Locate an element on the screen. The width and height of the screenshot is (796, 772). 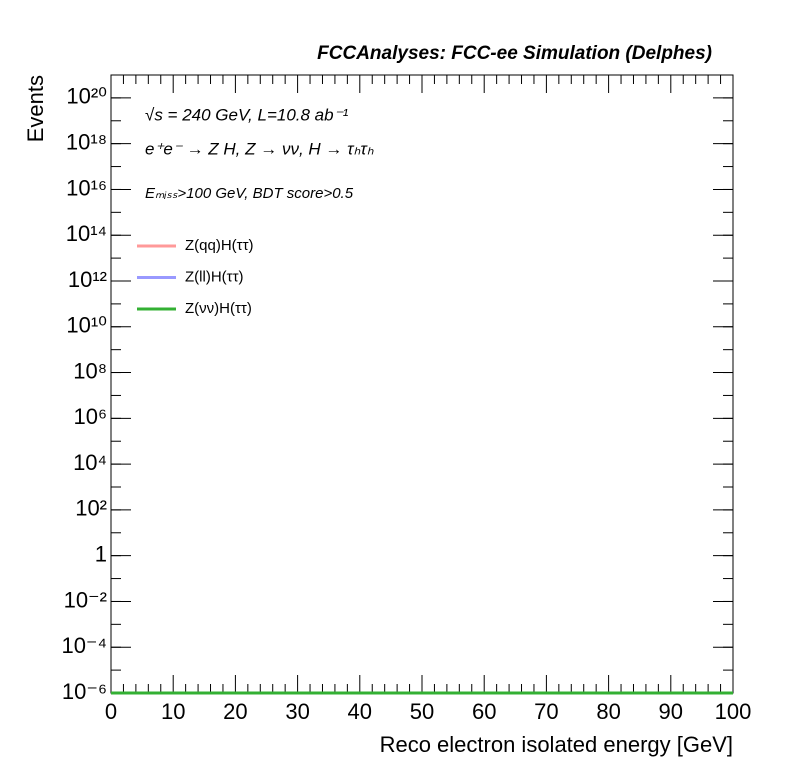
chart-title: FCCAnalyses: FCC-ee Simulation (Delphes) is located at coordinates (514, 53).